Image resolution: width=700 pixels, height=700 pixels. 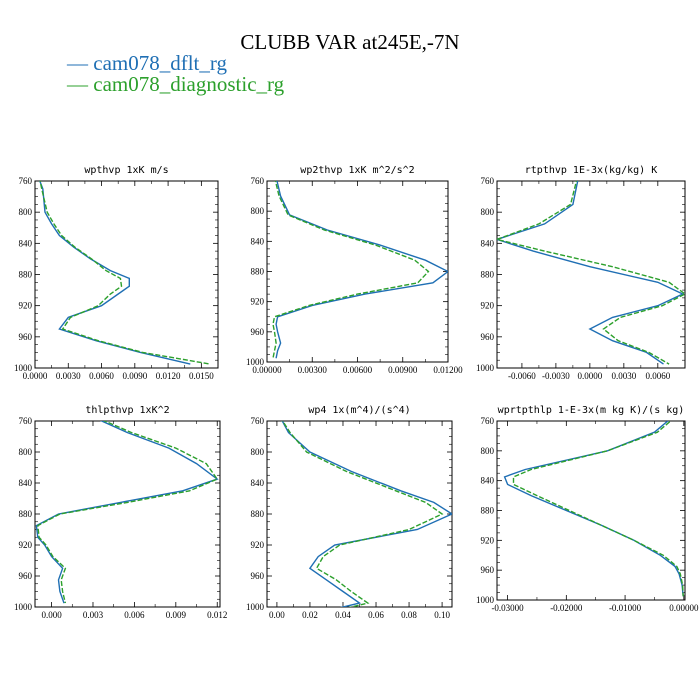 What do you see at coordinates (51, 615) in the screenshot?
I see `x-tick-label: 0.000` at bounding box center [51, 615].